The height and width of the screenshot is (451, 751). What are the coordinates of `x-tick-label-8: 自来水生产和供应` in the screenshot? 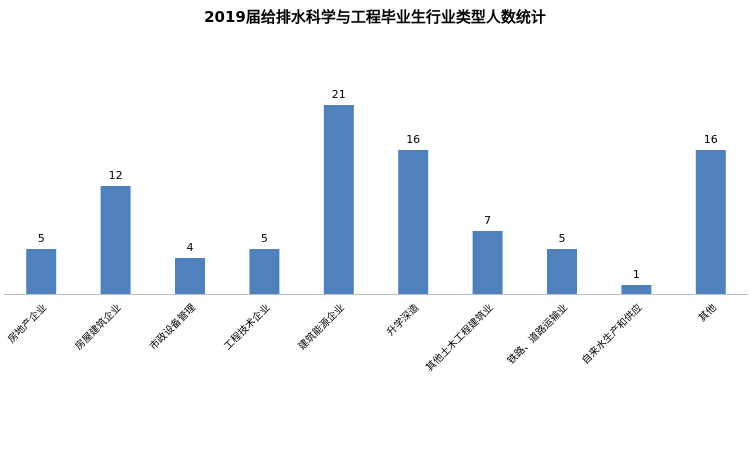 It's located at (612, 334).